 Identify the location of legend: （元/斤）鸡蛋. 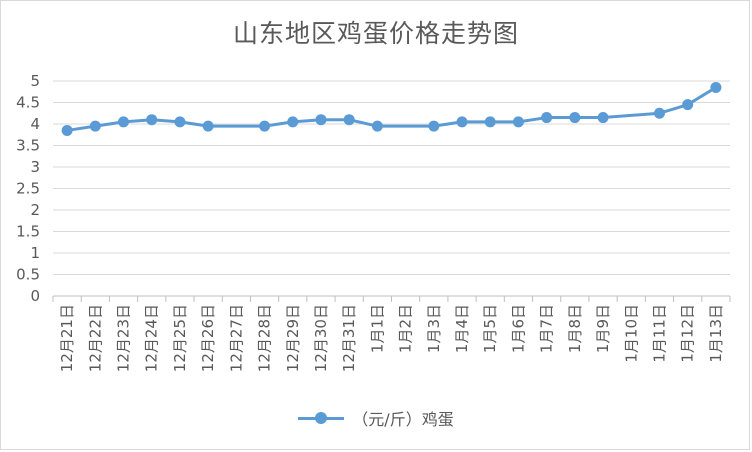
(376, 418).